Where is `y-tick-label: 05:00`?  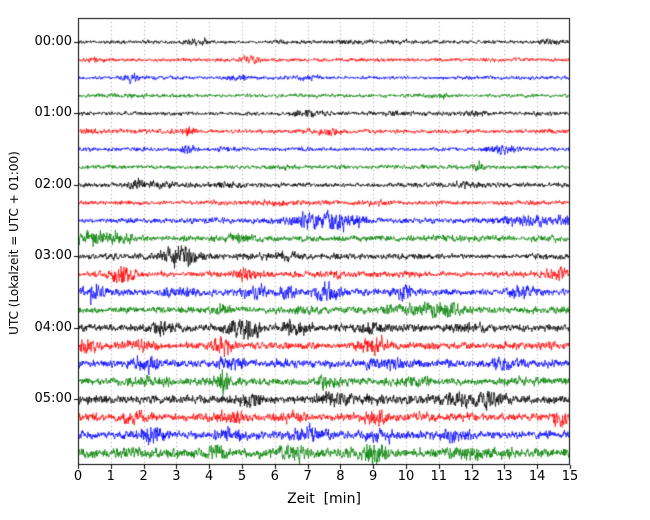
y-tick-label: 05:00 is located at coordinates (53, 399).